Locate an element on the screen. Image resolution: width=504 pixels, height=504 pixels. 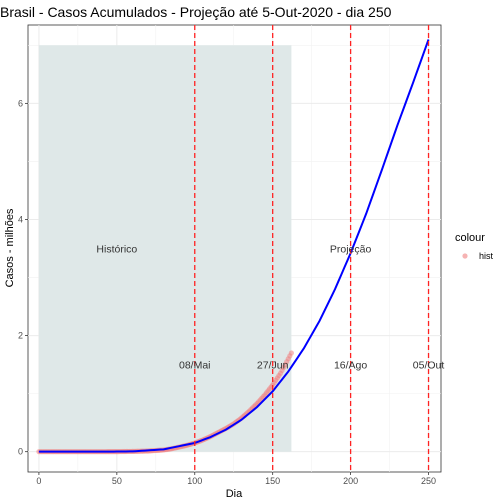
region-annotation: Projeção is located at coordinates (351, 250).